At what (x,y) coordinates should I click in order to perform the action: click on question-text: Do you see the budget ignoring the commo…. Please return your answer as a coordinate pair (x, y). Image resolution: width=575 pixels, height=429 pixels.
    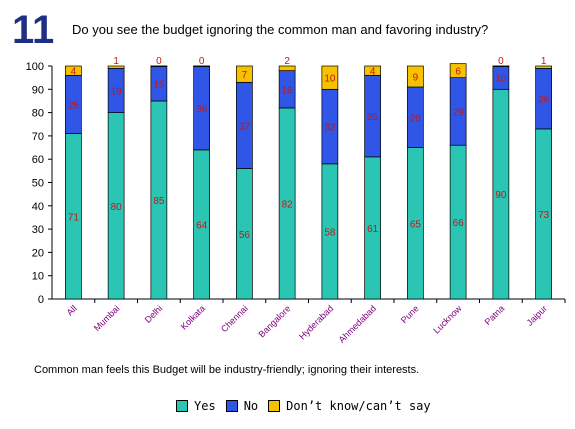
    Looking at the image, I should click on (280, 29).